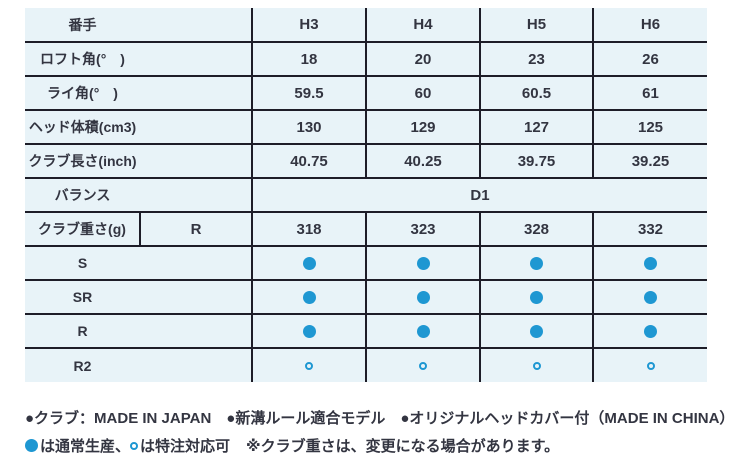 The height and width of the screenshot is (466, 731). Describe the element at coordinates (82, 160) in the screenshot. I see `row-label: クラブ長さ(inch)` at that location.